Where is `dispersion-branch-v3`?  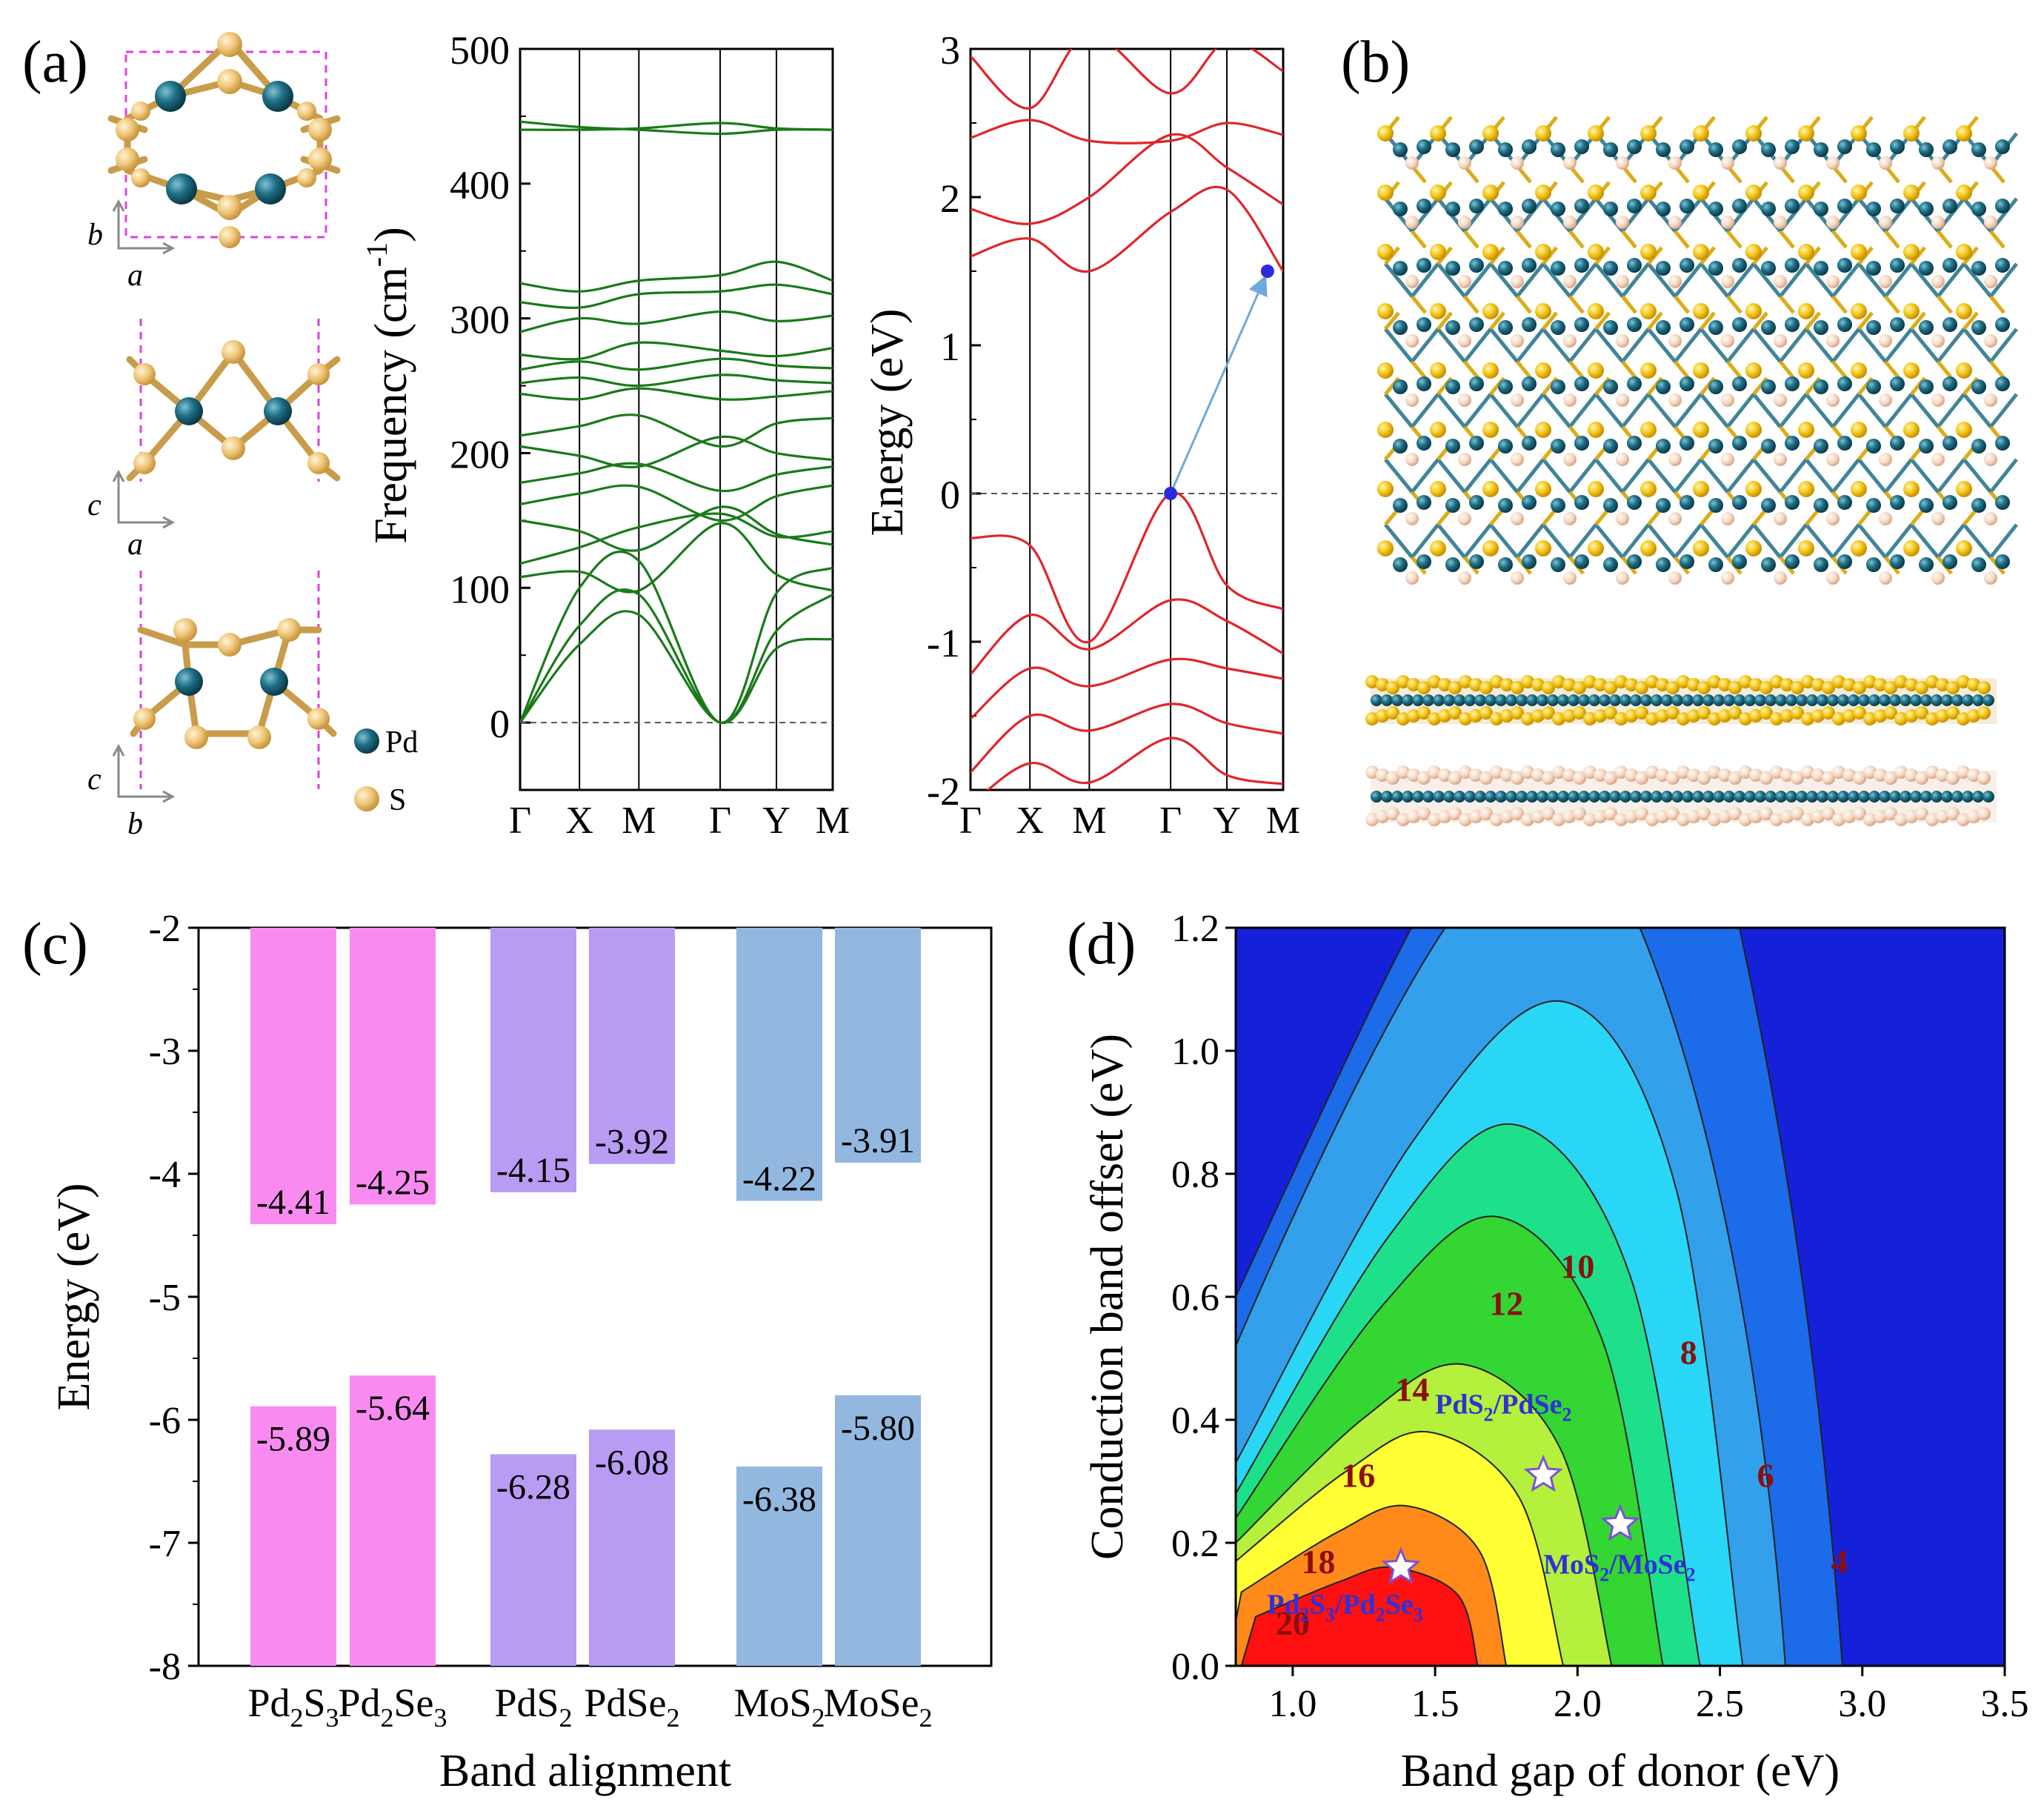
dispersion-branch-v3 is located at coordinates (1127, 688).